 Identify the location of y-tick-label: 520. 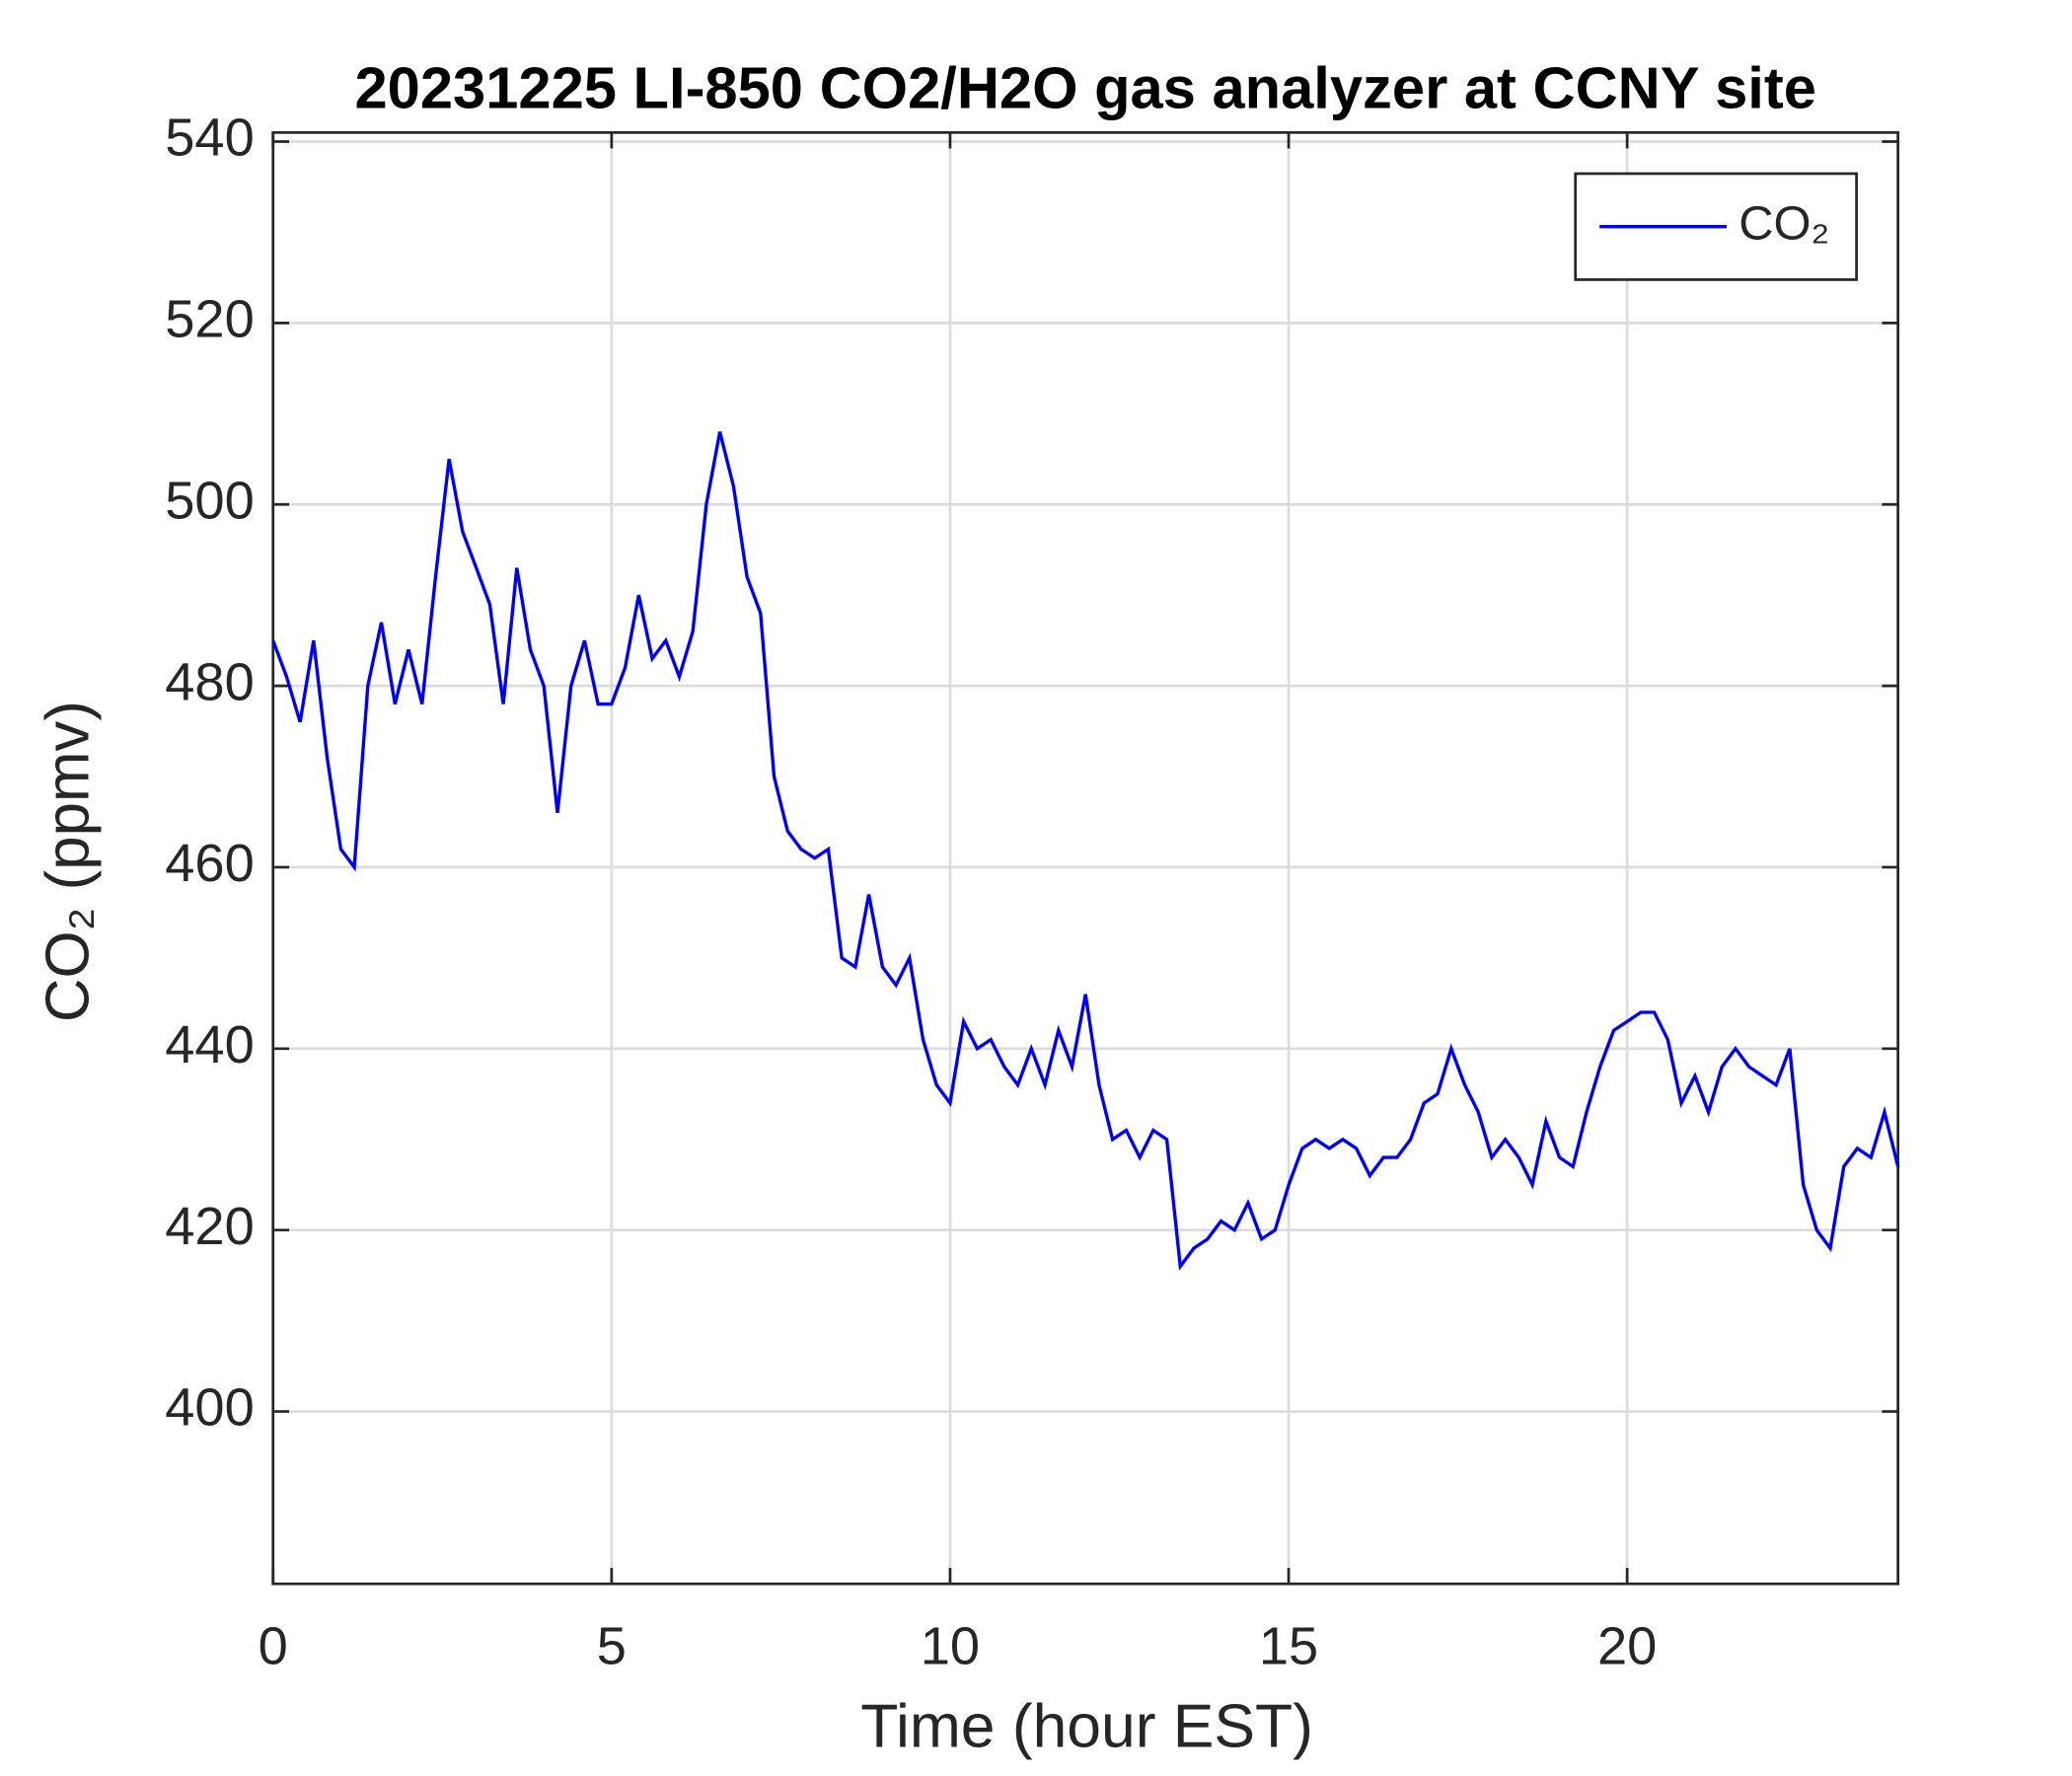
(210, 320).